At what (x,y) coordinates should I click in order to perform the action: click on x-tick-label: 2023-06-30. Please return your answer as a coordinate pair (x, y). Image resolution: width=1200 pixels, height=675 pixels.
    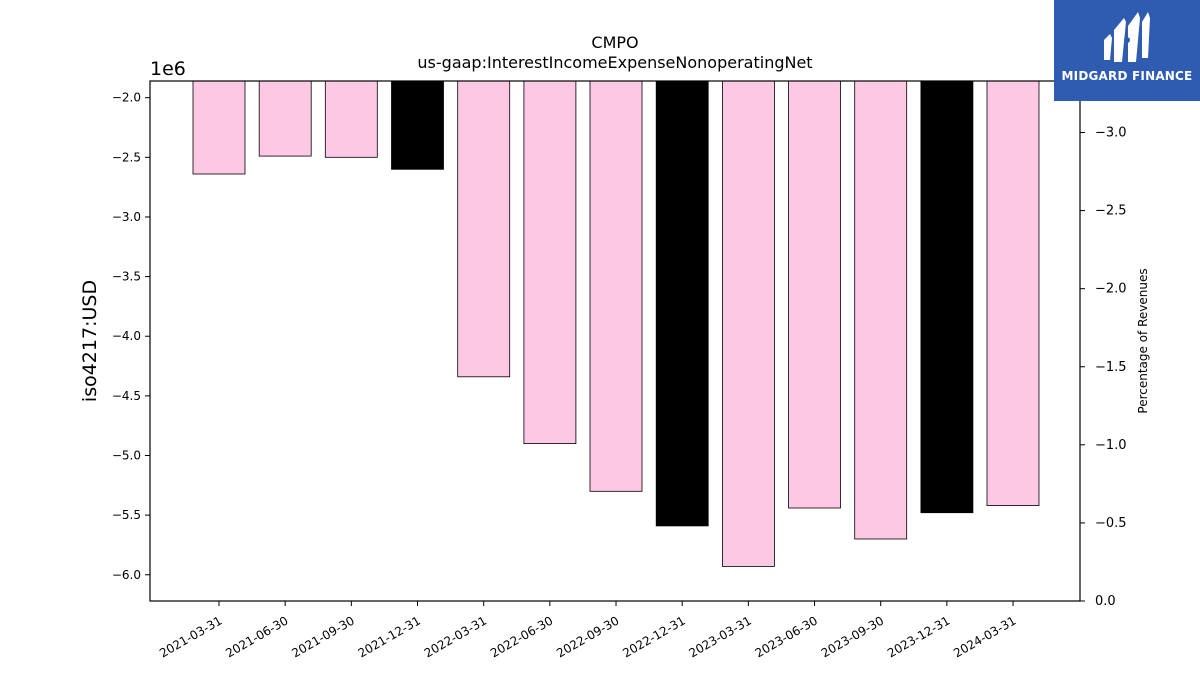
    Looking at the image, I should click on (786, 636).